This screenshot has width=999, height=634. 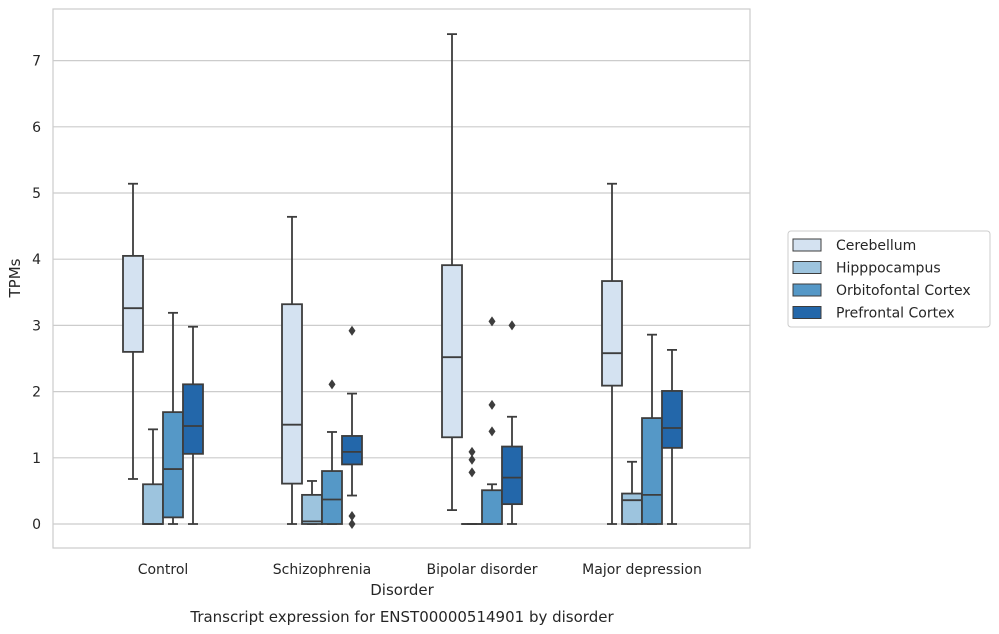 I want to click on x-axis-title: Disorder, so click(x=402, y=590).